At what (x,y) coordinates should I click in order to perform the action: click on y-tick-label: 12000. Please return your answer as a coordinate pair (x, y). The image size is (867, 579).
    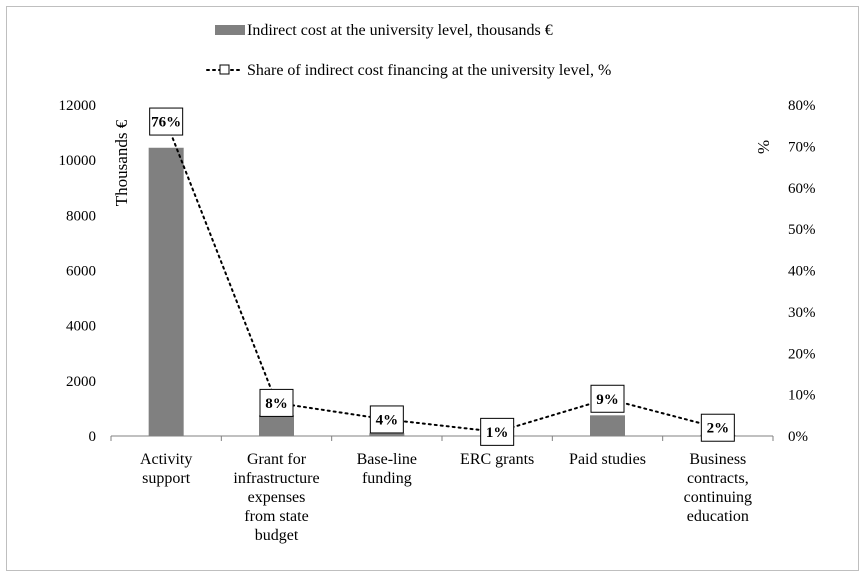
    Looking at the image, I should click on (78, 106).